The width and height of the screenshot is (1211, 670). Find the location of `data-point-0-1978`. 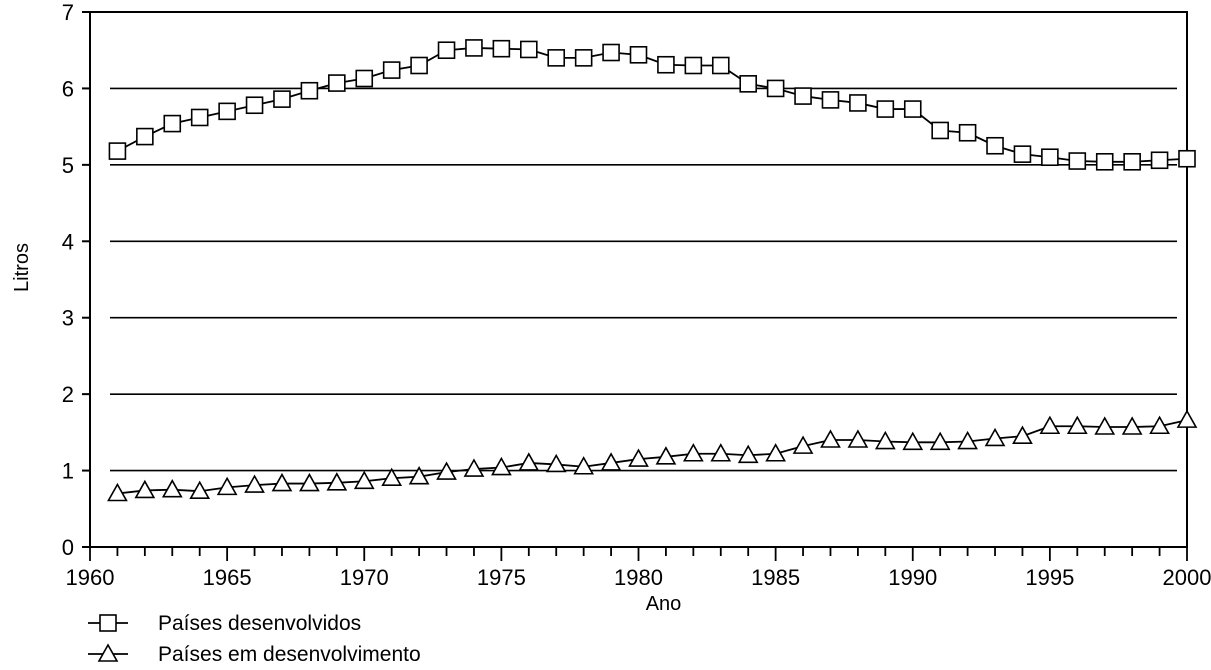

data-point-0-1978 is located at coordinates (583, 58).